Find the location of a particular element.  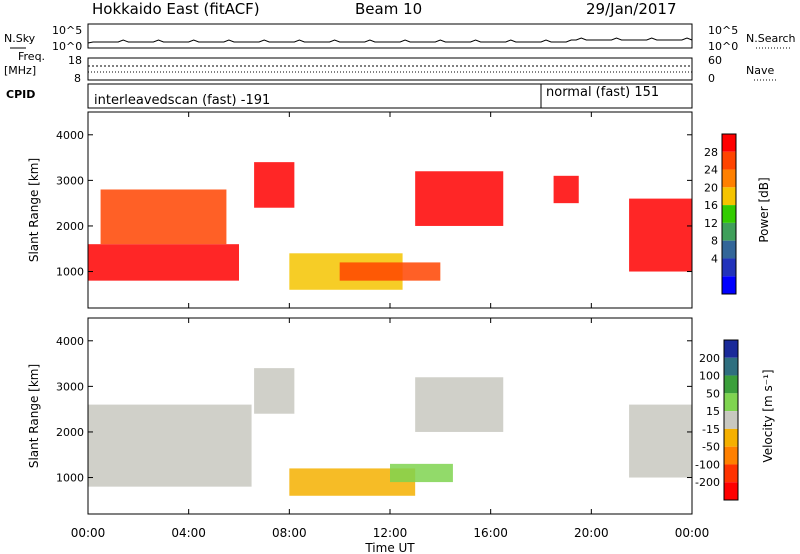

cpid-segment-1: interleavedscan (fast) -191 is located at coordinates (182, 100).